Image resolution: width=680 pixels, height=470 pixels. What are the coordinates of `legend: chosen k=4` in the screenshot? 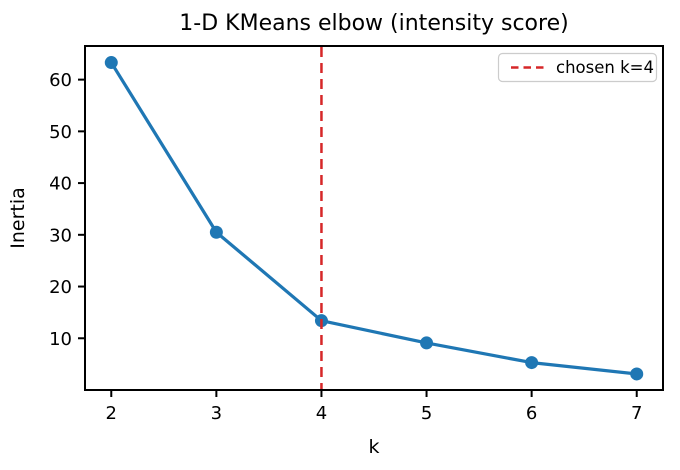 It's located at (577, 67).